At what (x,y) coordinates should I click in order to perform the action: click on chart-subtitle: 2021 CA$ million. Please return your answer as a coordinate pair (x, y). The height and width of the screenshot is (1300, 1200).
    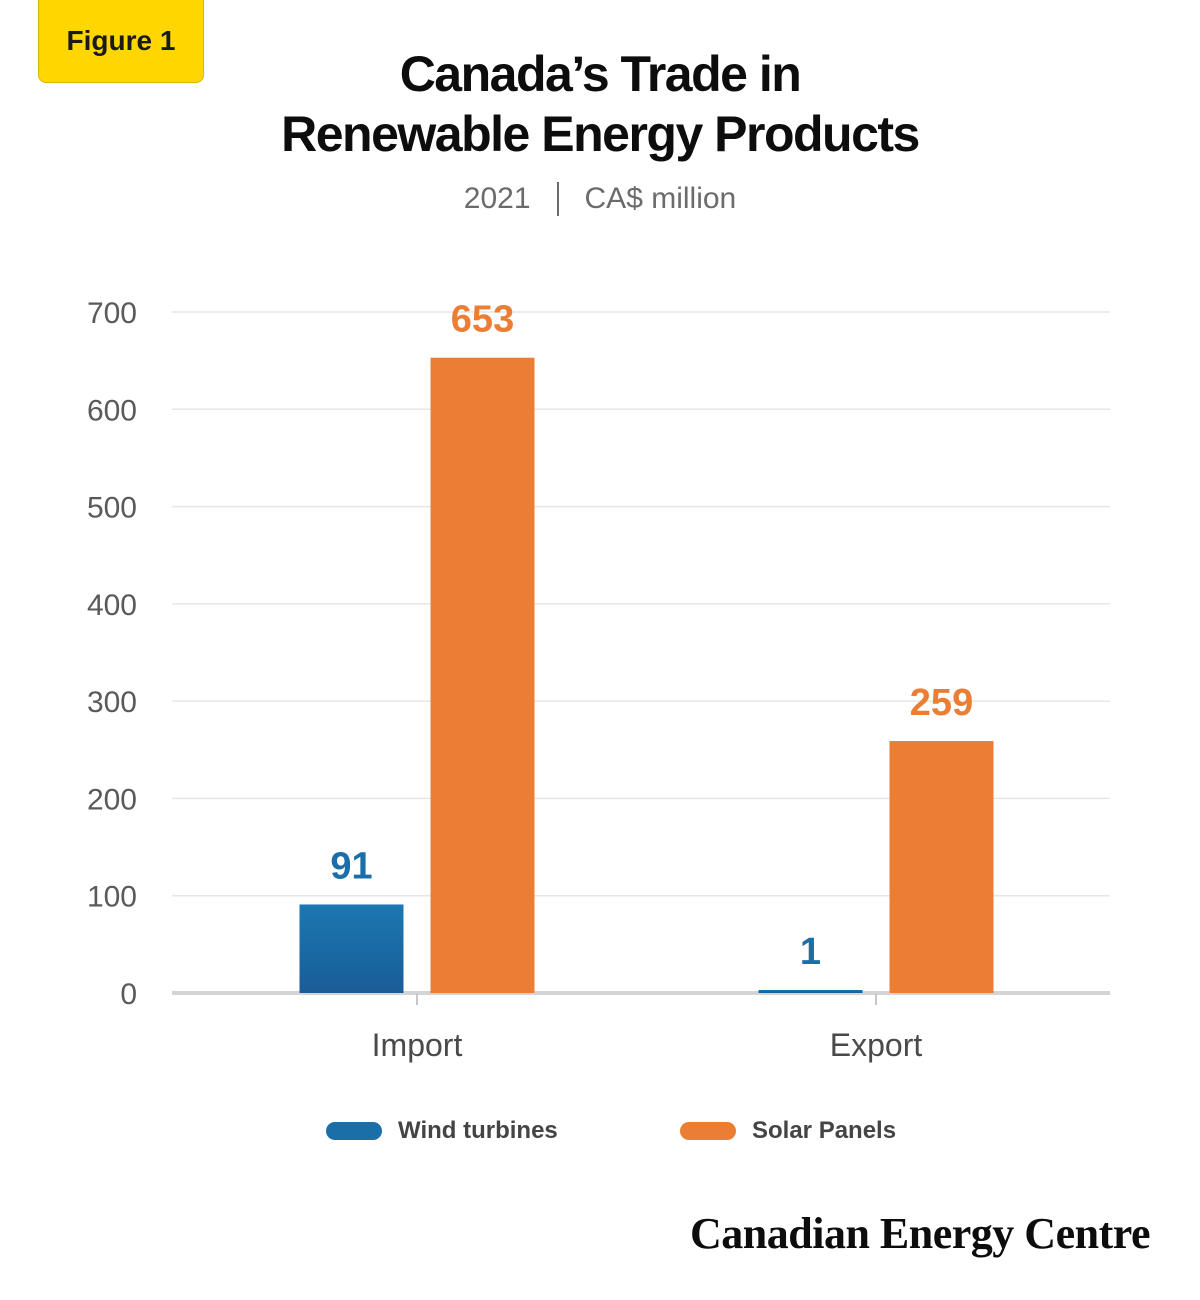
    Looking at the image, I should click on (600, 199).